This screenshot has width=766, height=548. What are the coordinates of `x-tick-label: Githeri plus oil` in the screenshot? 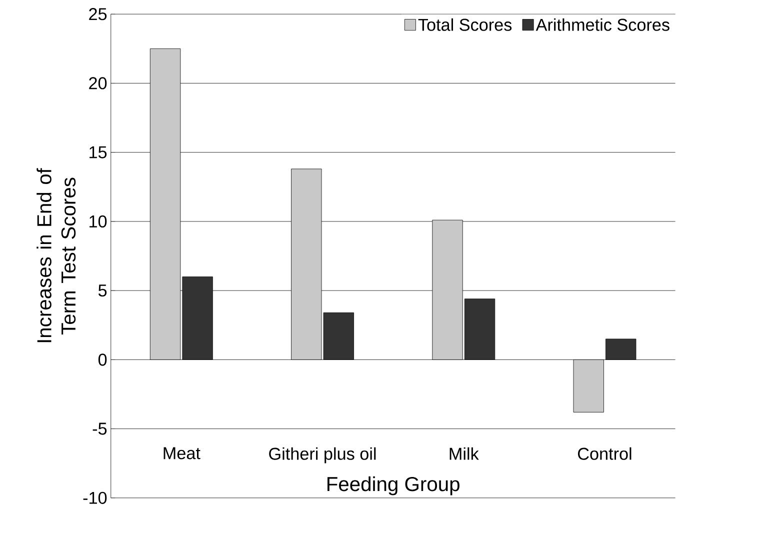 It's located at (322, 455).